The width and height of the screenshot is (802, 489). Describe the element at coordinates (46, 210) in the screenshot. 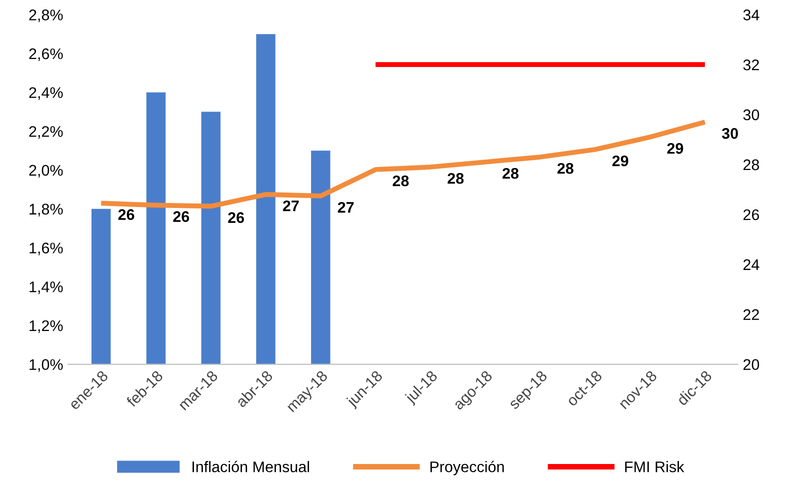

I see `y-tick-label: 1,8%` at that location.